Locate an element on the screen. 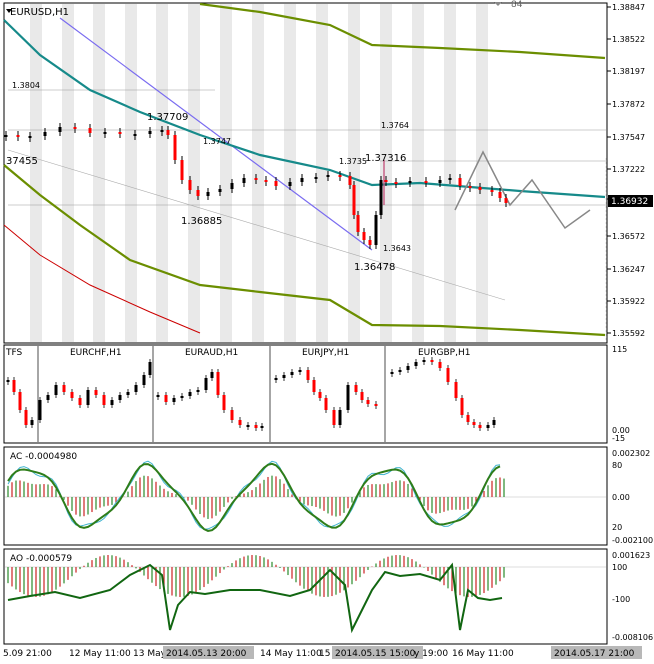 The height and width of the screenshot is (664, 654). time-label: 15 is located at coordinates (324, 654).